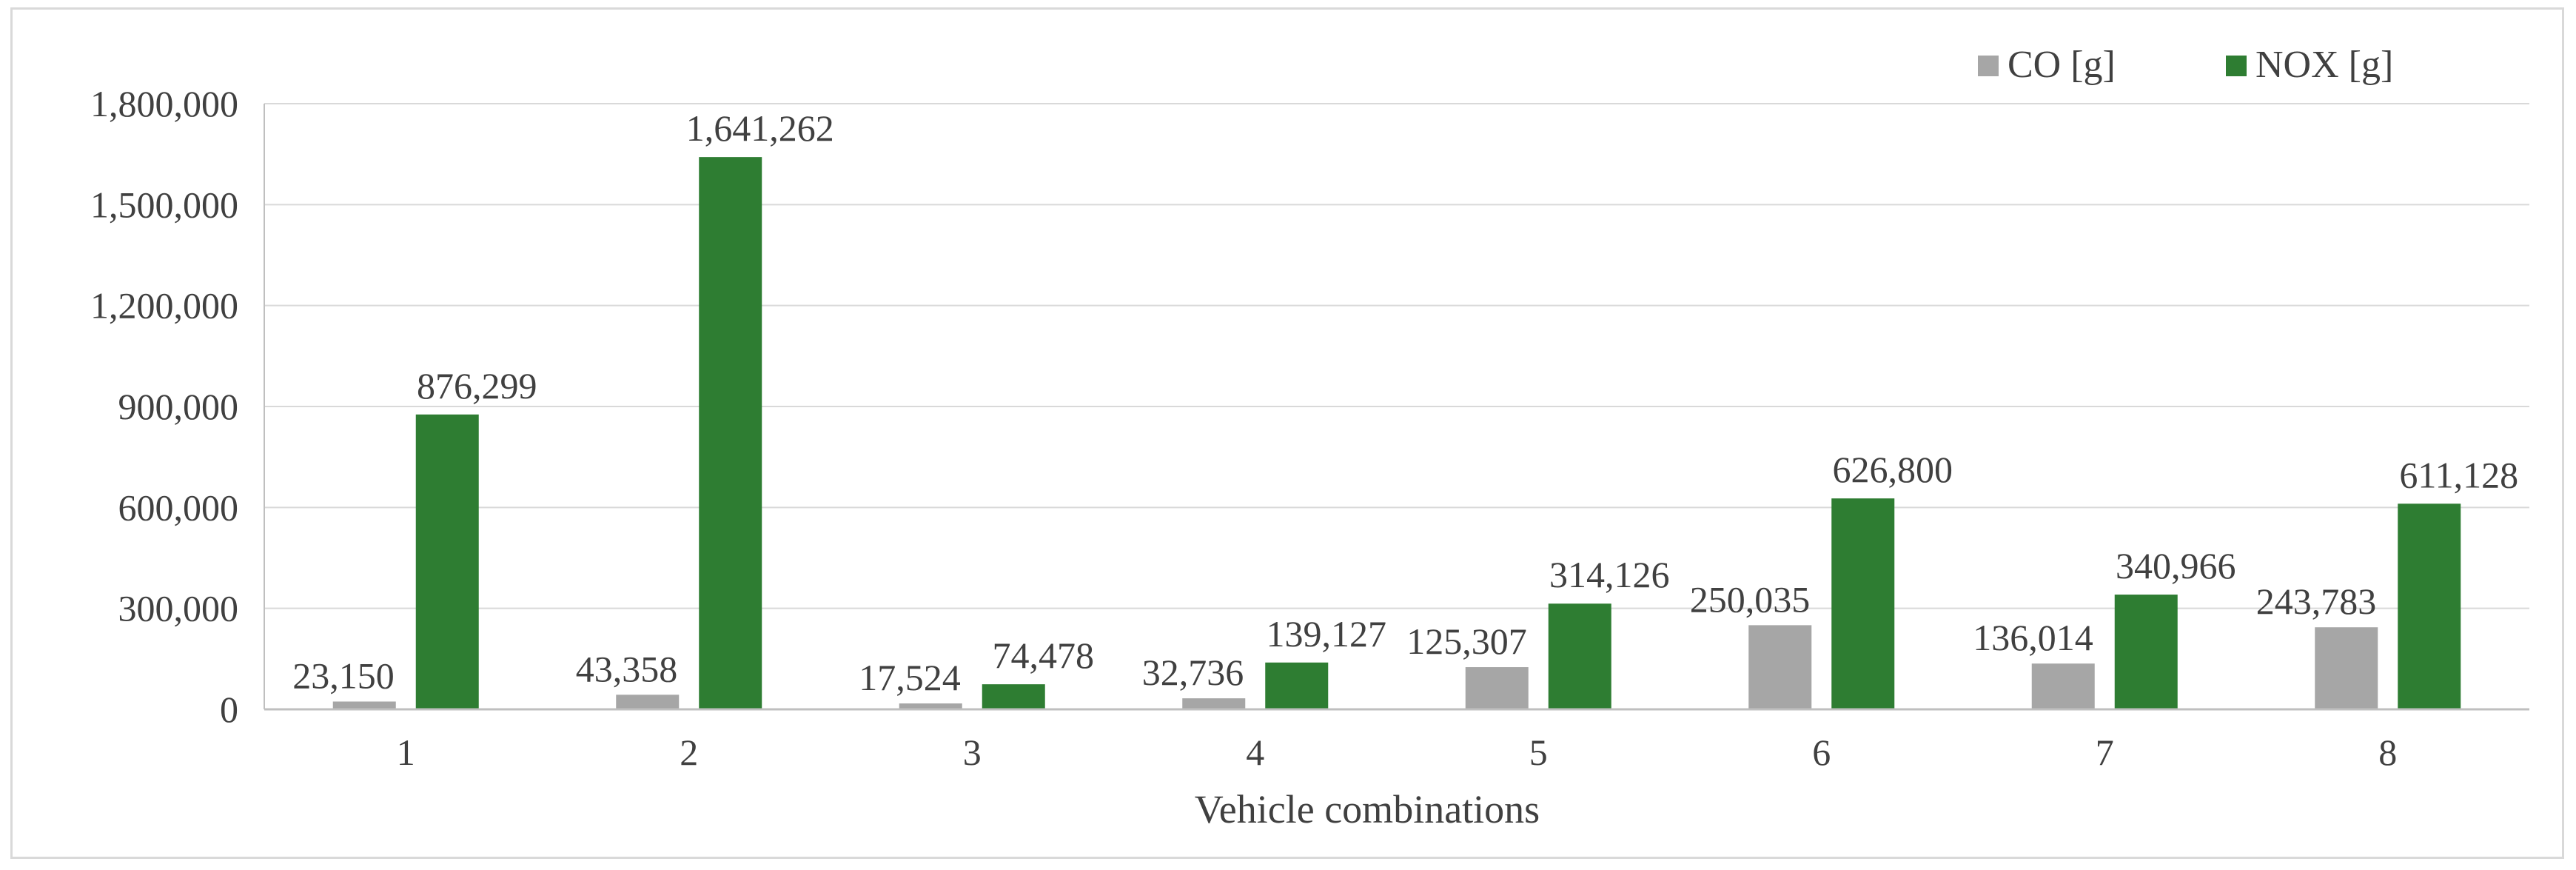  Describe the element at coordinates (343, 675) in the screenshot. I see `co-data-label: 23,150` at that location.